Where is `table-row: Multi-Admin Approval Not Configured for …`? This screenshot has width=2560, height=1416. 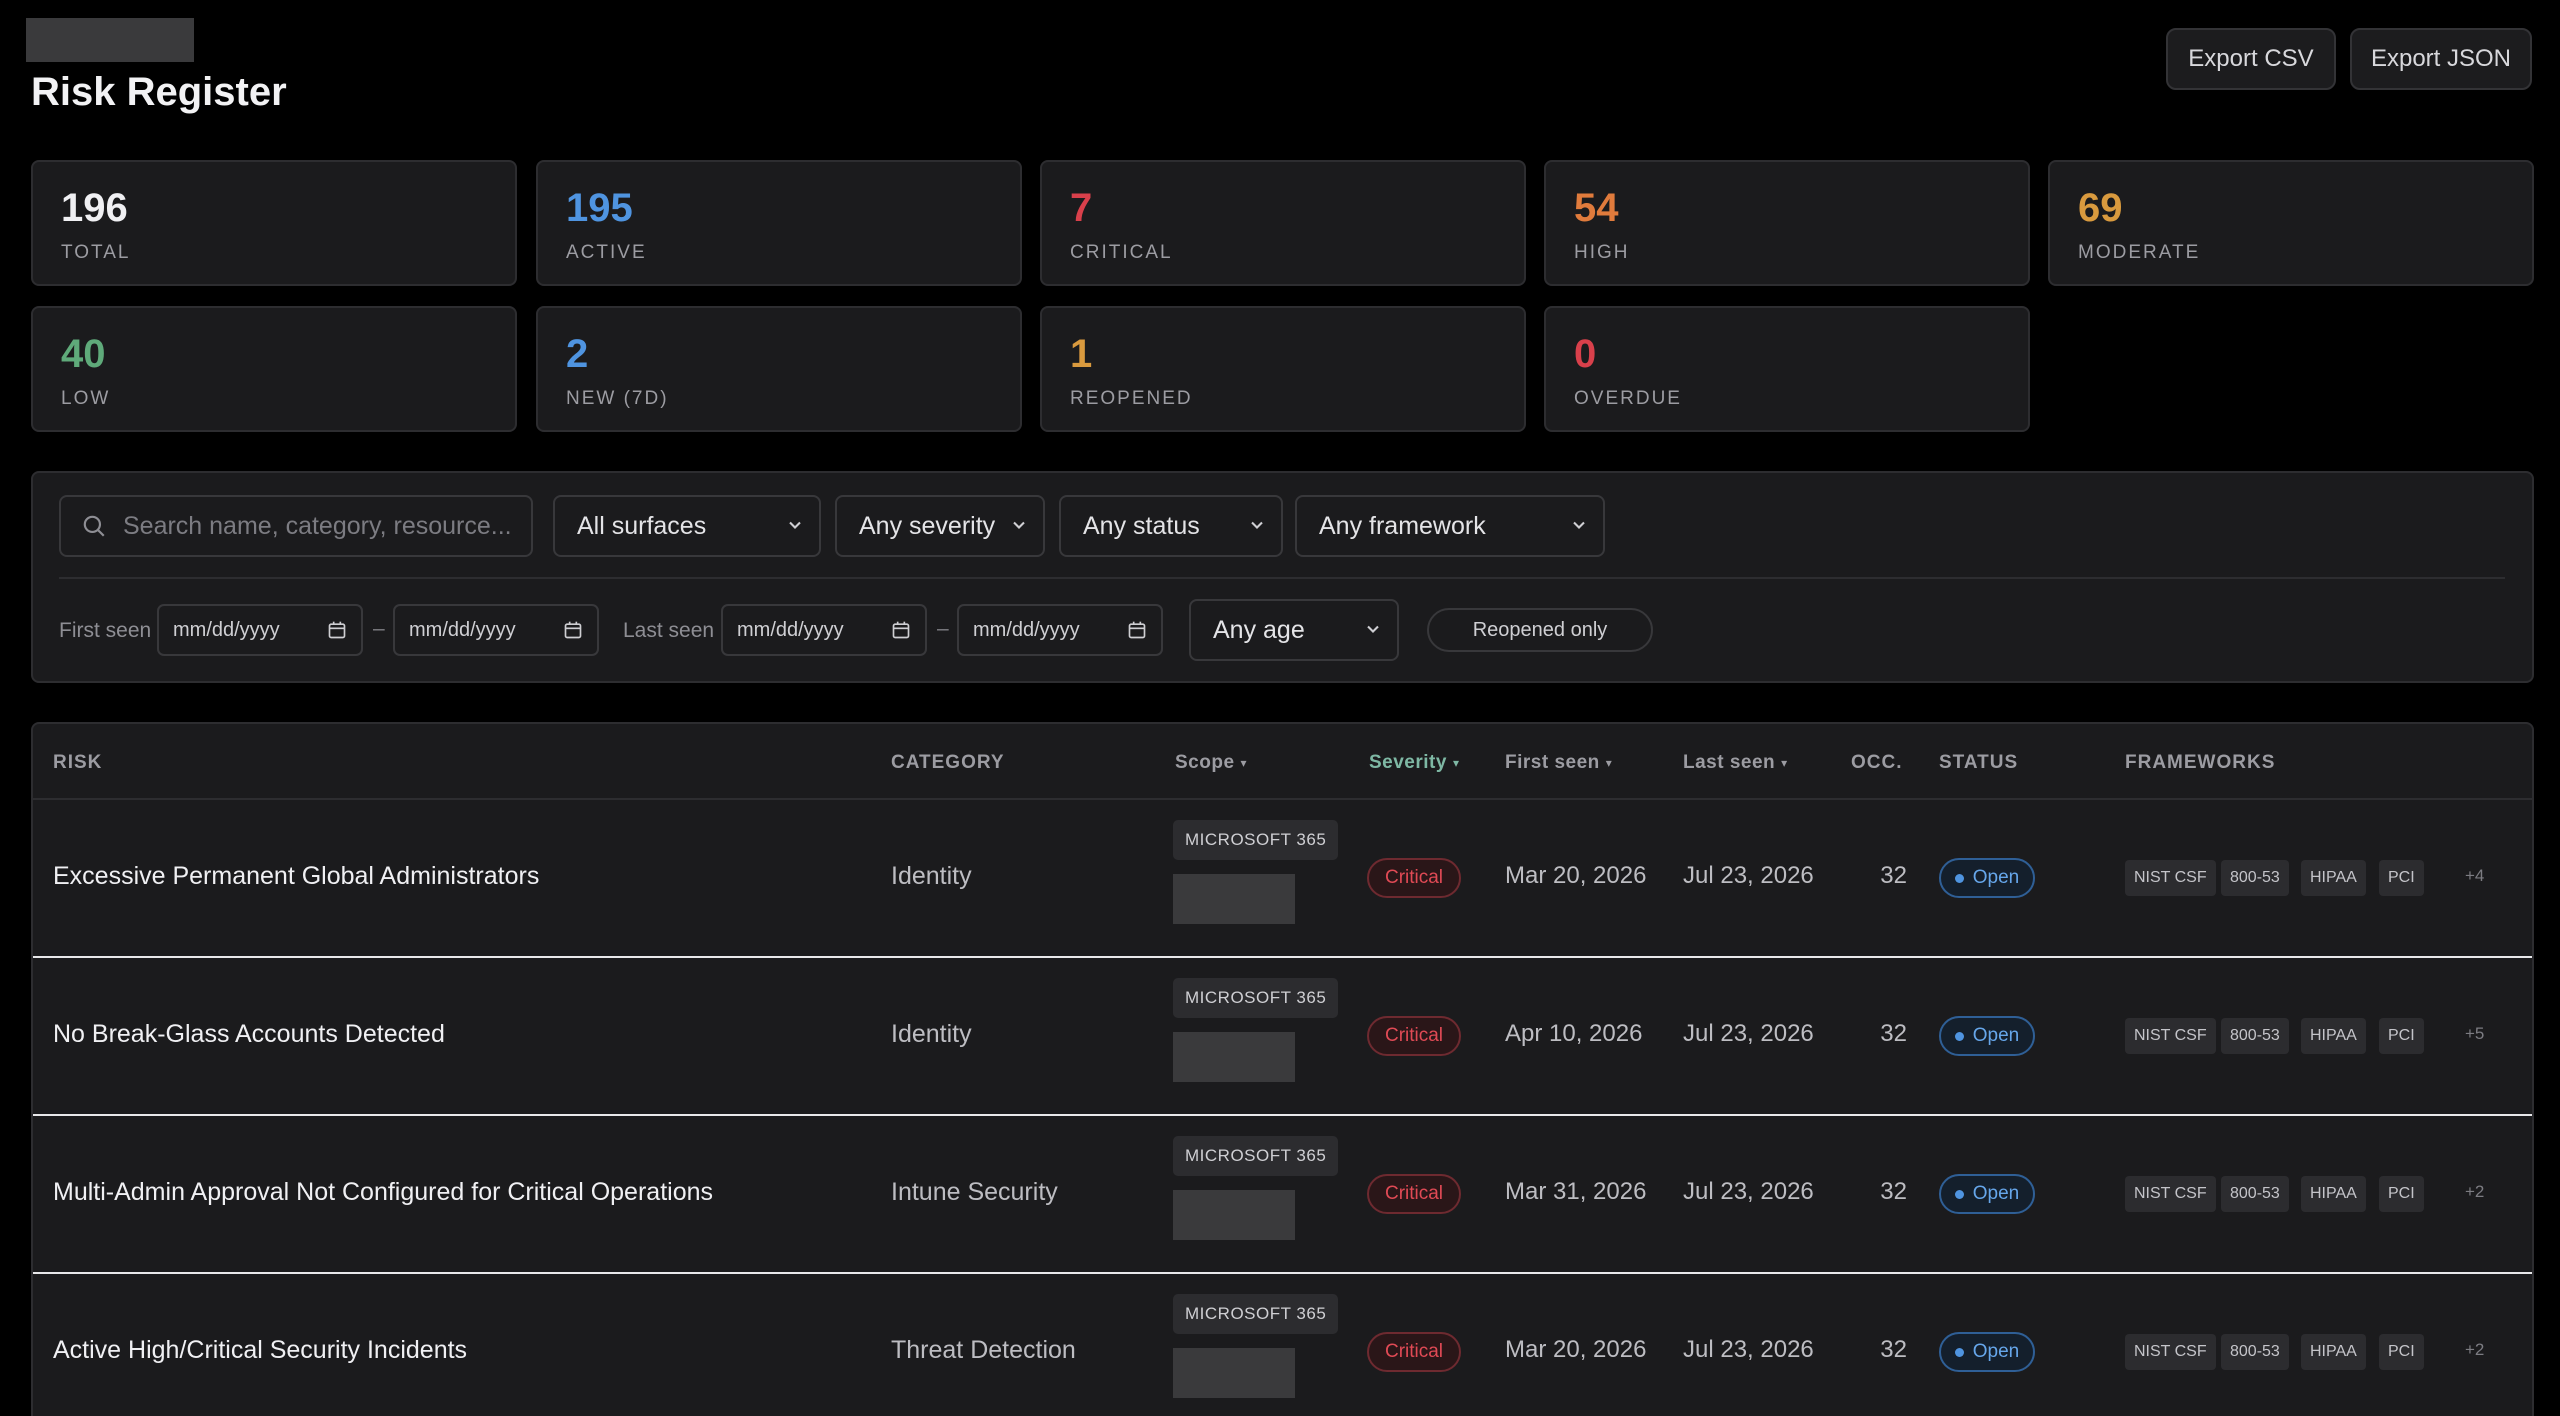 table-row: Multi-Admin Approval Not Configured for … is located at coordinates (1282, 1194).